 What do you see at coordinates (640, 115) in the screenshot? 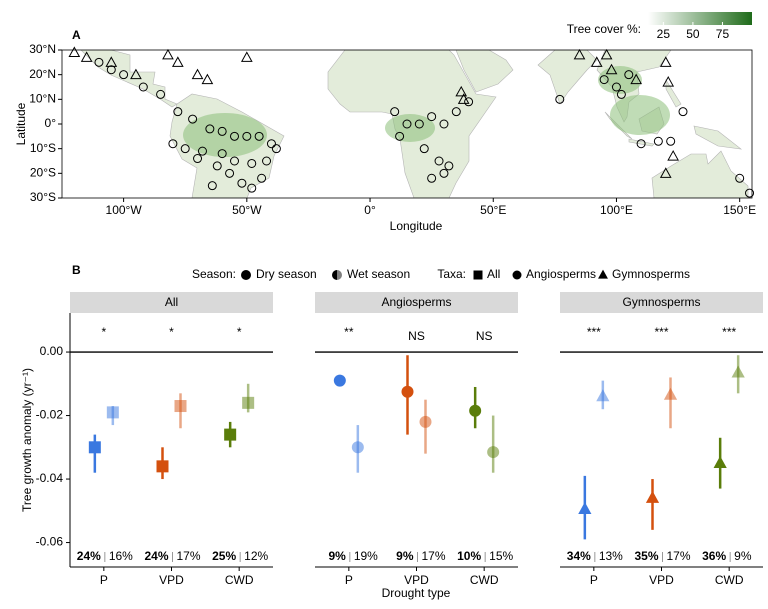
I see `forest-area` at bounding box center [640, 115].